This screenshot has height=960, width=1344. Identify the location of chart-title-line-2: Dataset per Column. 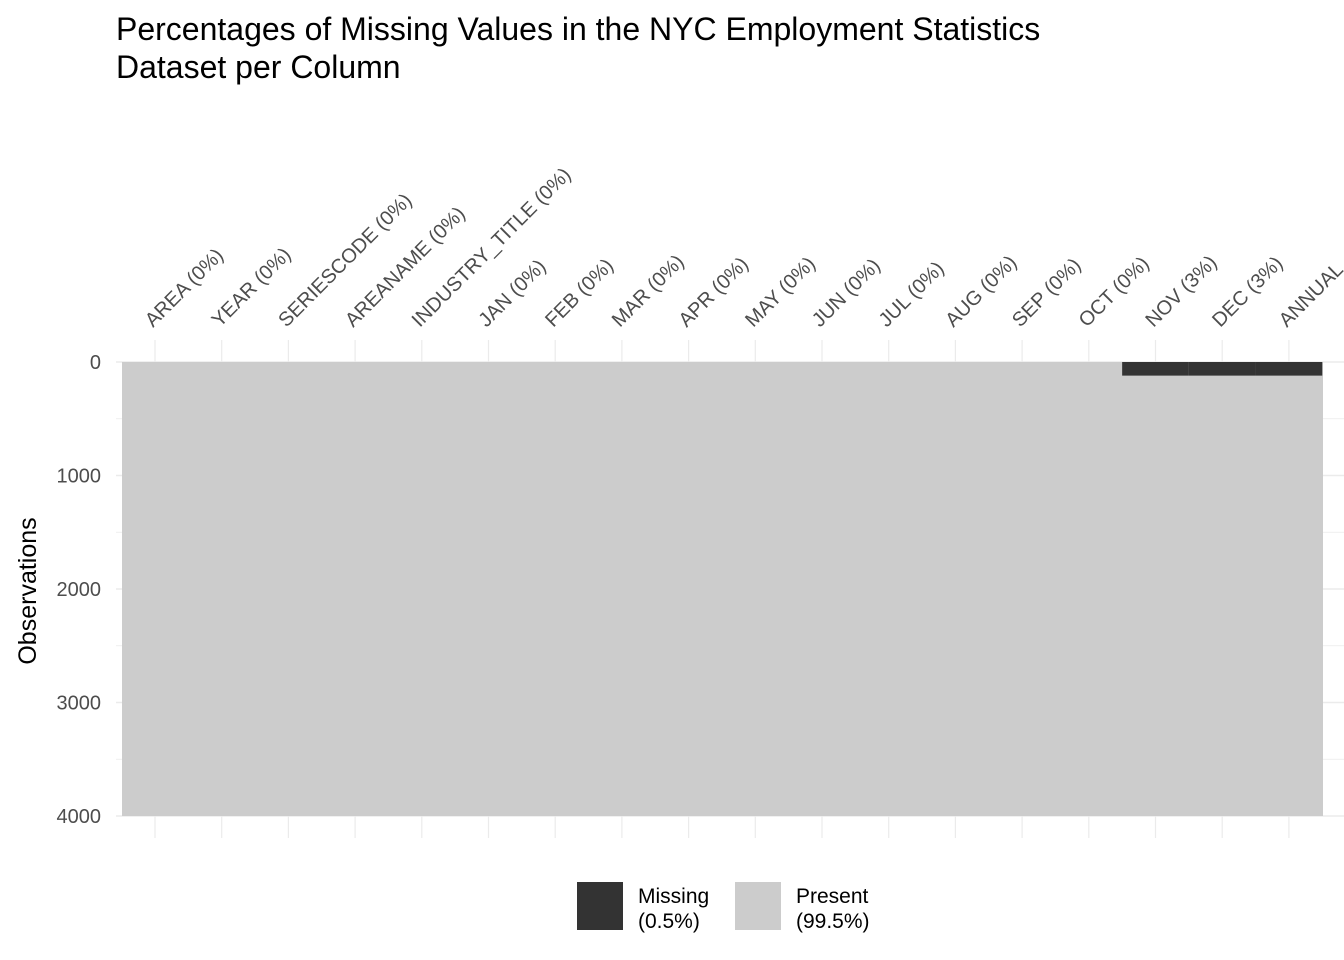
(258, 67).